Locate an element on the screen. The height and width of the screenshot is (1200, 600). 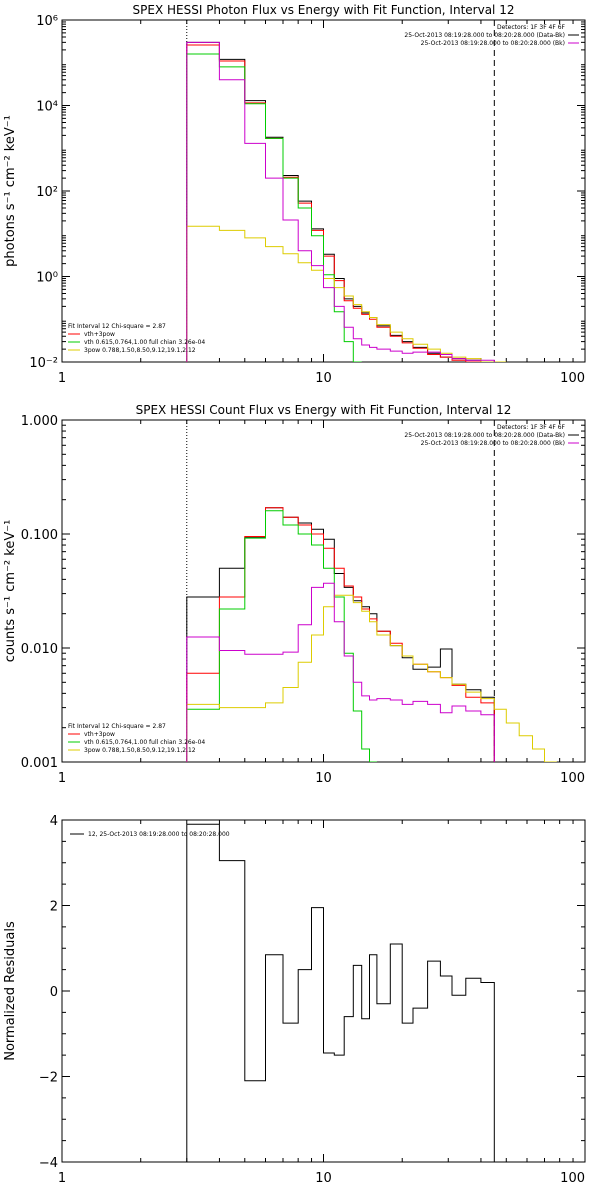
y-tick-label: 10⁶ is located at coordinates (47, 21).